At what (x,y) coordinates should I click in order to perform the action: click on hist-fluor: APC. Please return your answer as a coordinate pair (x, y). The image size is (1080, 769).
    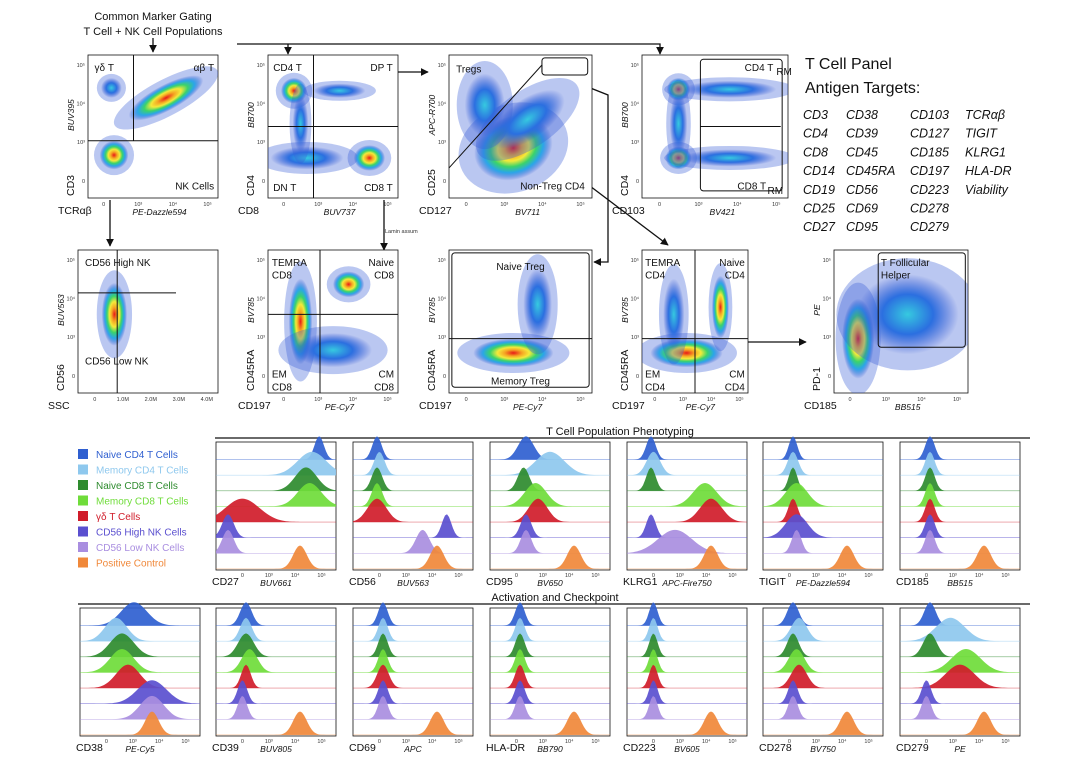
    Looking at the image, I should click on (412, 749).